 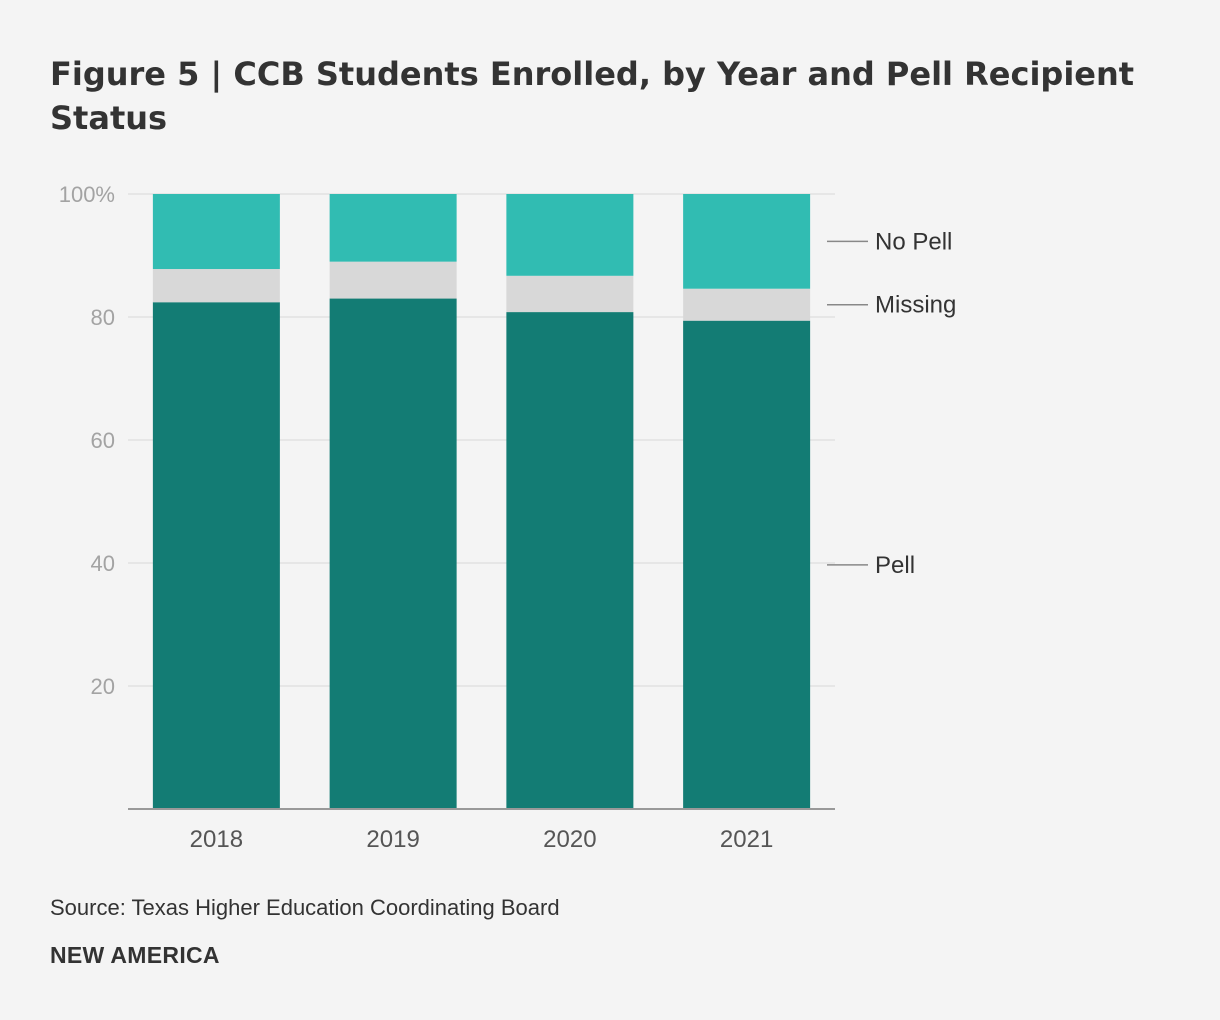 I want to click on bar-pell-2018, so click(x=216, y=555).